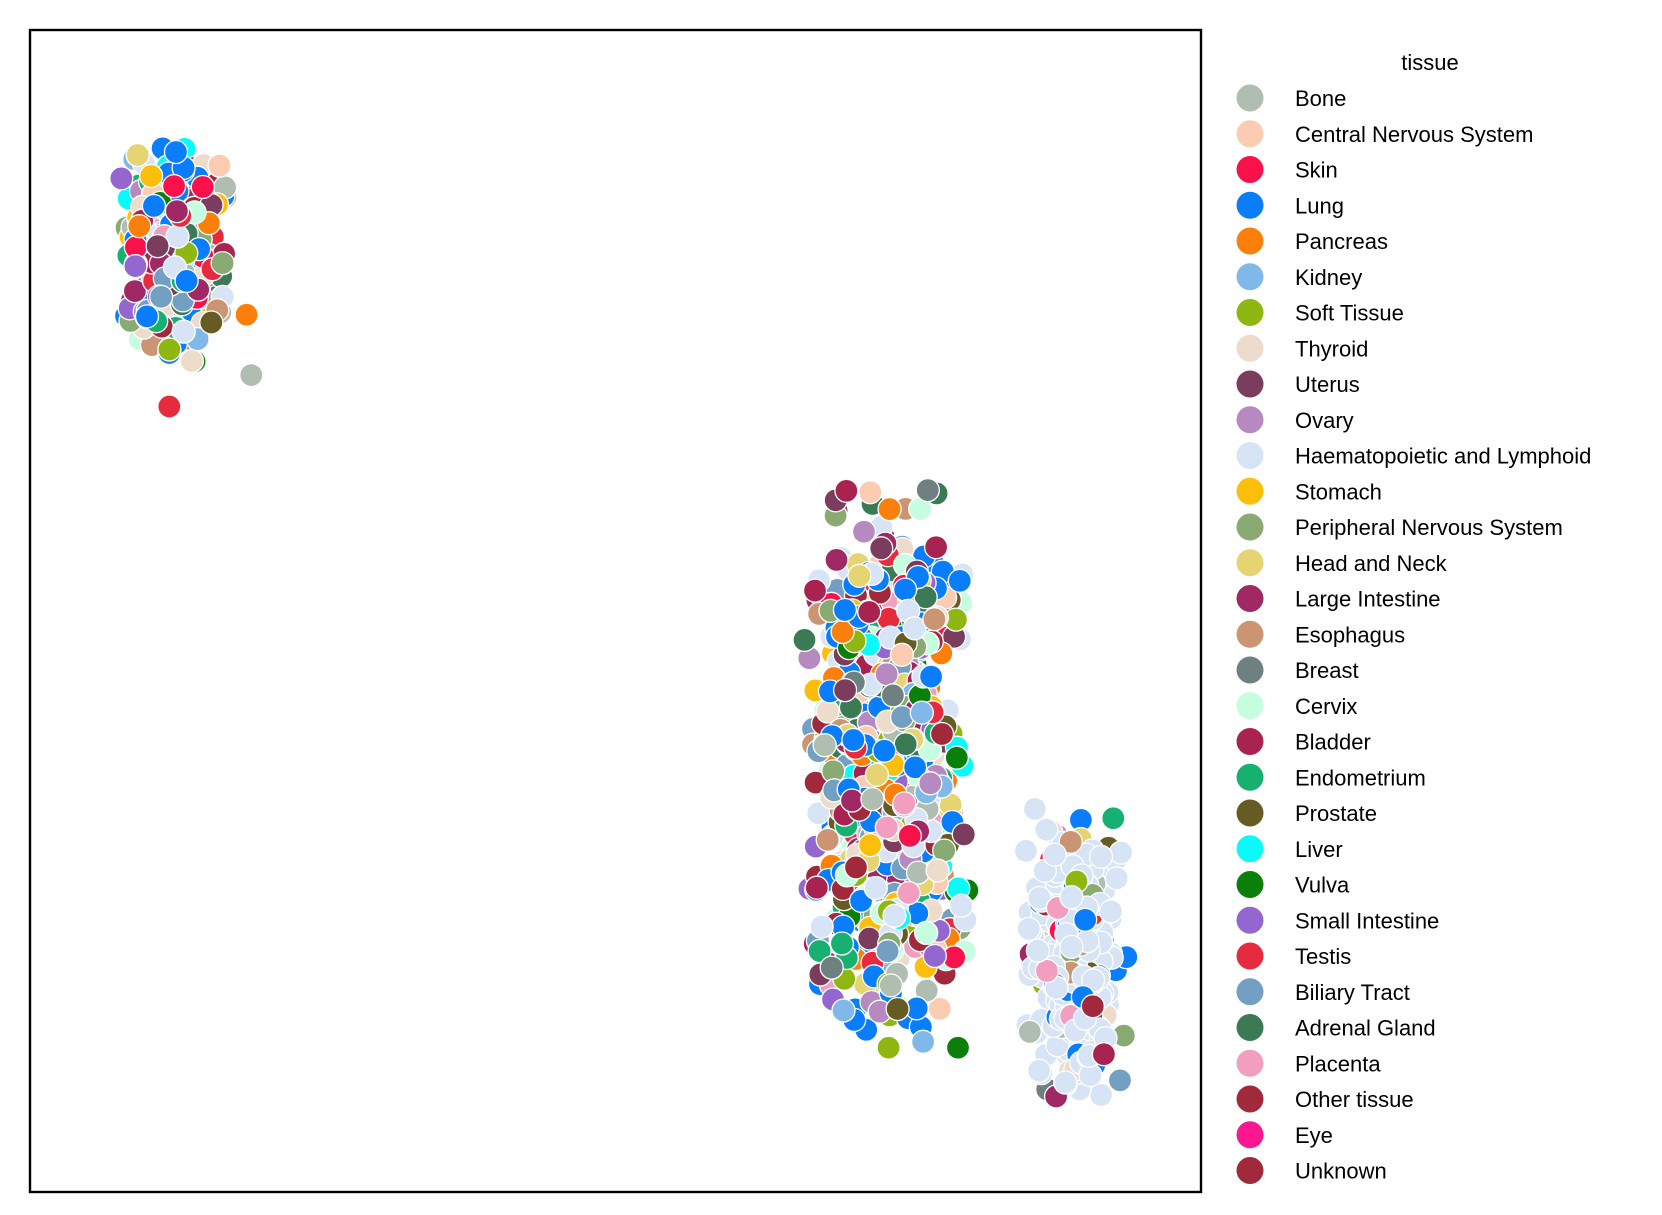 This screenshot has height=1215, width=1662. What do you see at coordinates (1323, 956) in the screenshot?
I see `legend-label: Testis` at bounding box center [1323, 956].